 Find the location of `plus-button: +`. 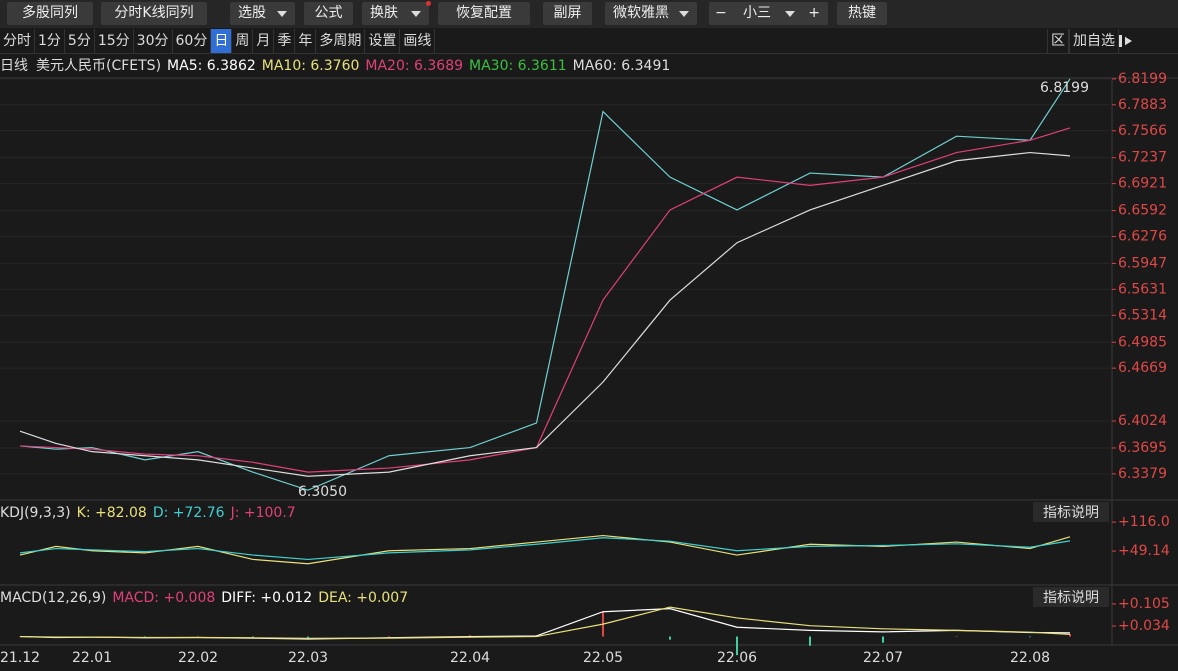

plus-button: + is located at coordinates (814, 13).